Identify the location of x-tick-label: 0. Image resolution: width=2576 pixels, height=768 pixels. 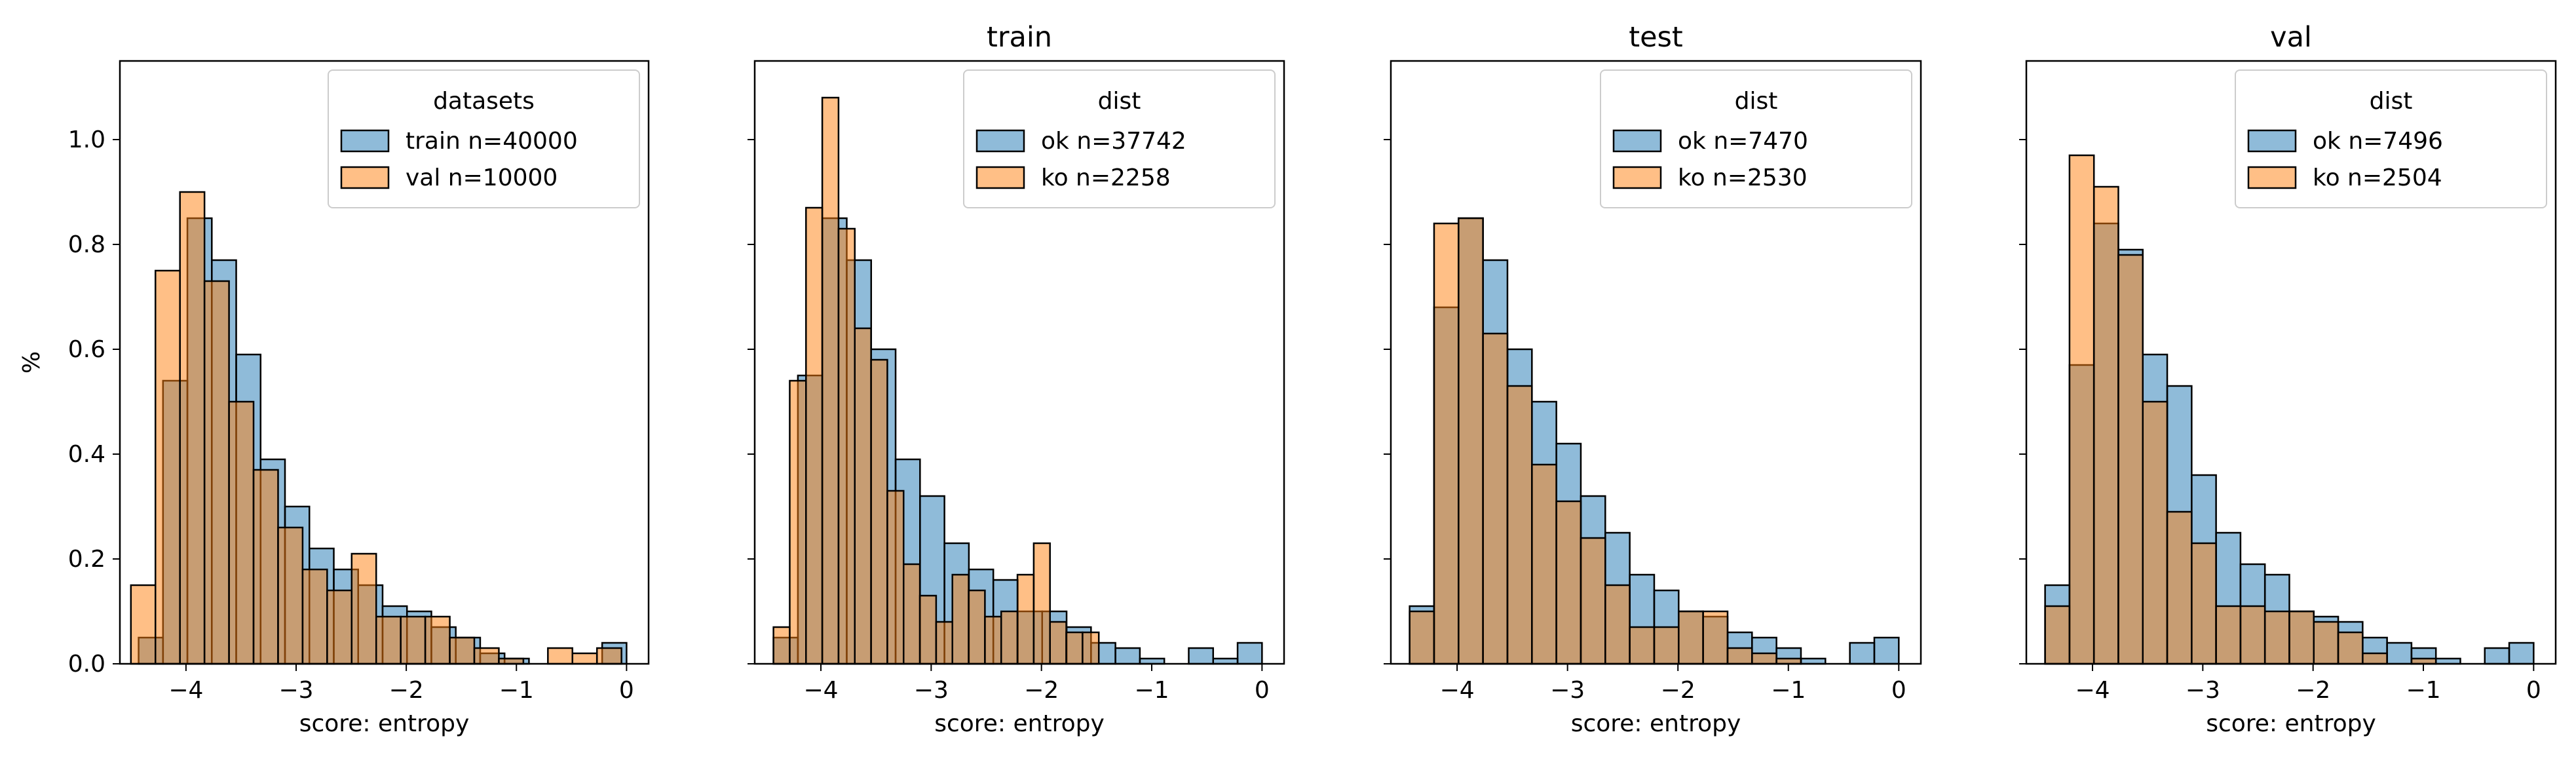
(1899, 691).